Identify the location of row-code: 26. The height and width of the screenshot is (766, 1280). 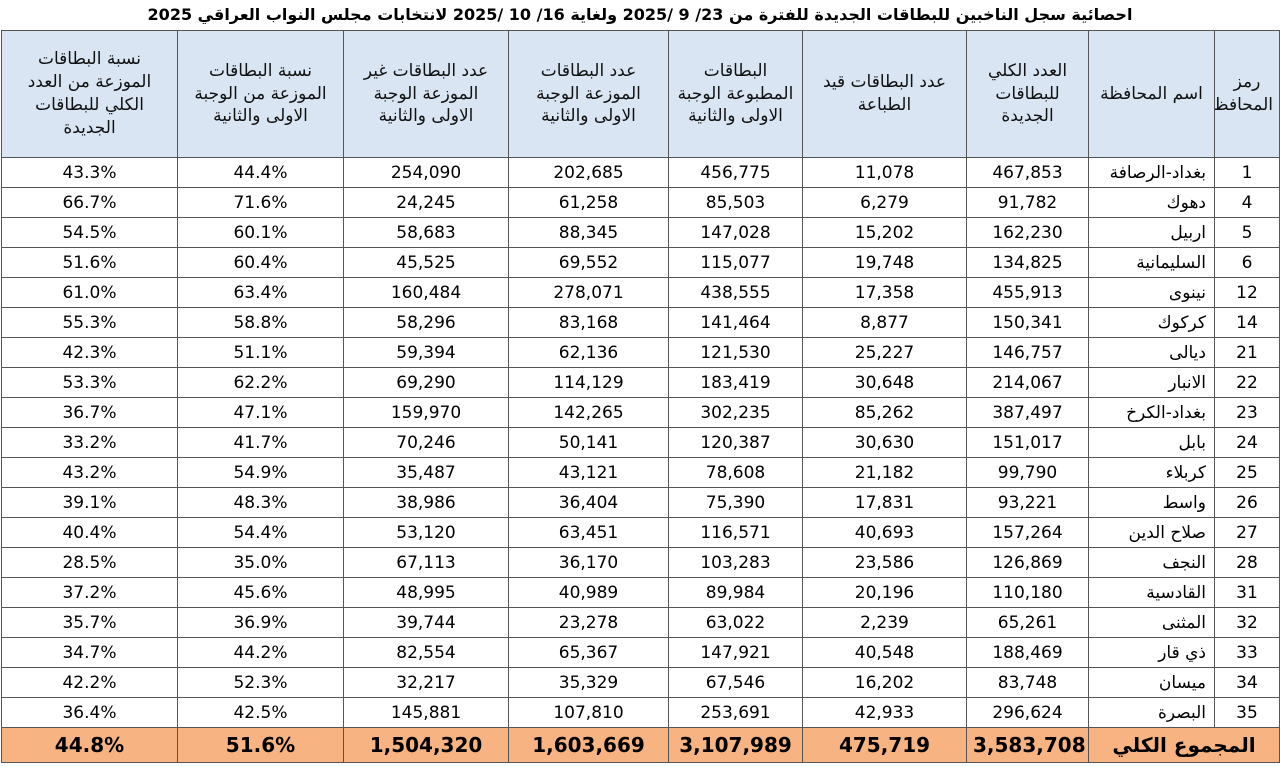
(1247, 502).